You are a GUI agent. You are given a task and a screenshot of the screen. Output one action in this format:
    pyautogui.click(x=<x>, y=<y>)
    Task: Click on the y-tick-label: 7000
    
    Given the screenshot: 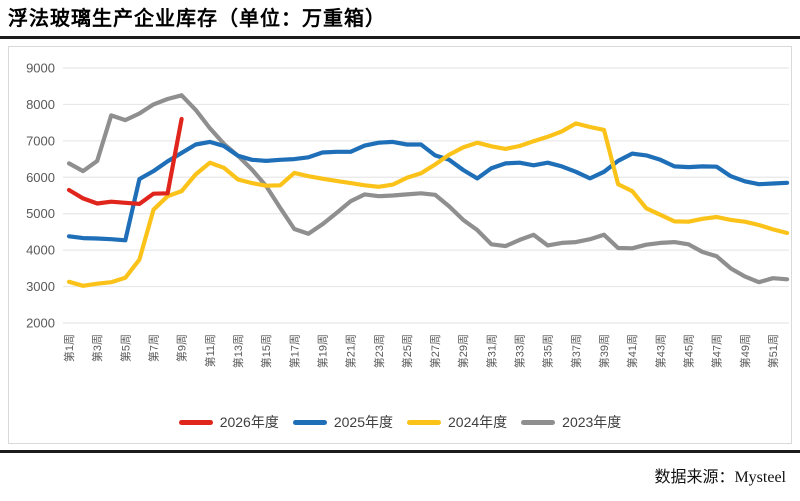 What is the action you would take?
    pyautogui.click(x=40, y=140)
    